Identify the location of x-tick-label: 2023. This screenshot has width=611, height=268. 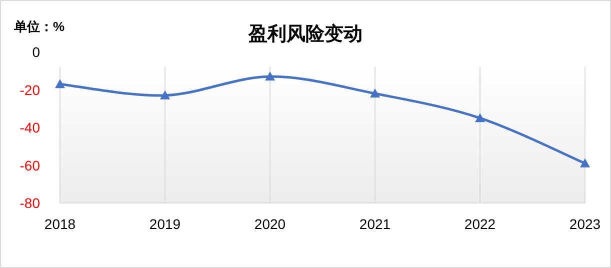
(585, 224).